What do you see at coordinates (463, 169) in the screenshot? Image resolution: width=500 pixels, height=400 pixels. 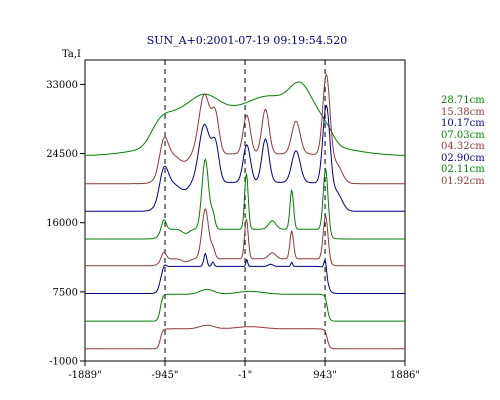 I see `legend-entry: 02.11cm` at bounding box center [463, 169].